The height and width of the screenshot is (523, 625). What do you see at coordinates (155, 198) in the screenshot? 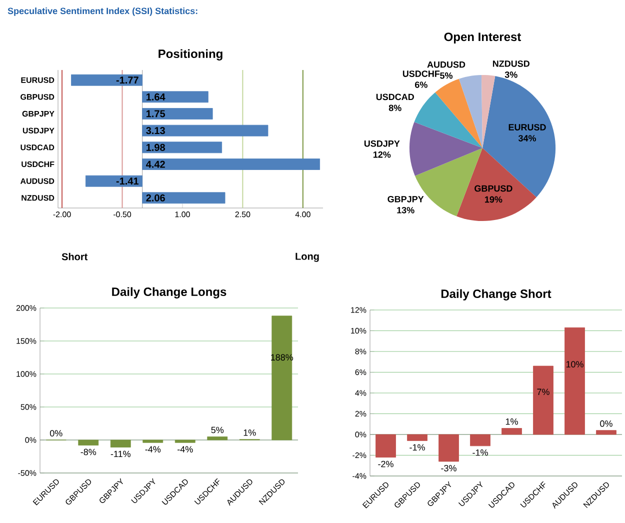
I see `data-label: 2.06` at bounding box center [155, 198].